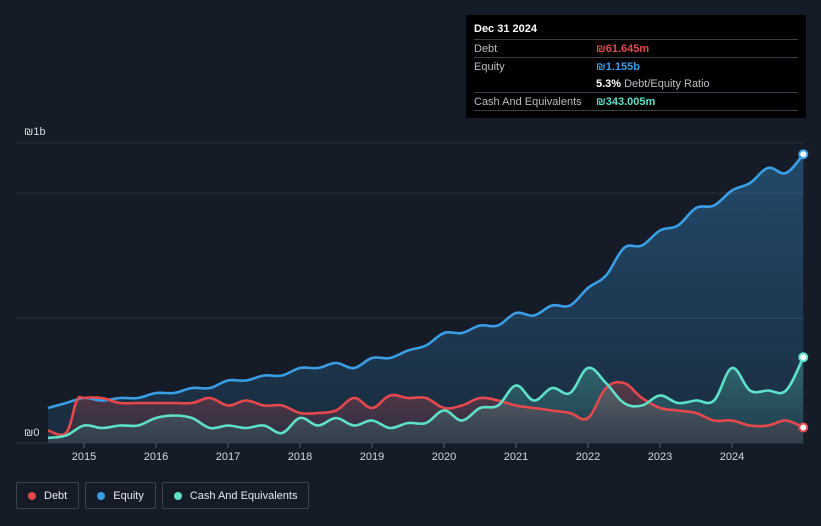  I want to click on tooltip-row-equity: Equity ₪1.155b, so click(636, 66).